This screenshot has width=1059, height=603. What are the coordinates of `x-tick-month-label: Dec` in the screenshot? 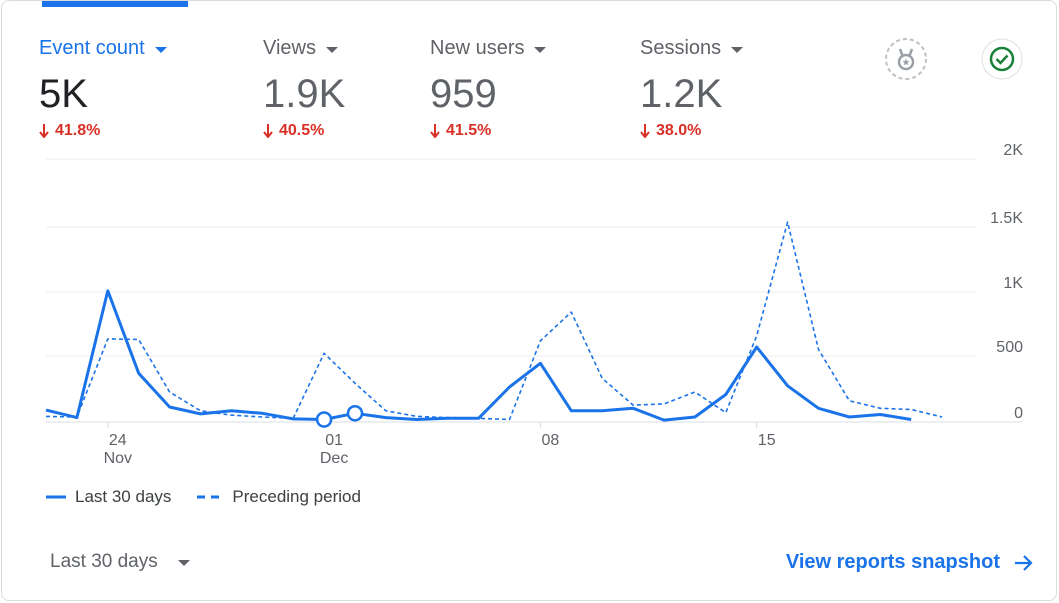 It's located at (334, 458).